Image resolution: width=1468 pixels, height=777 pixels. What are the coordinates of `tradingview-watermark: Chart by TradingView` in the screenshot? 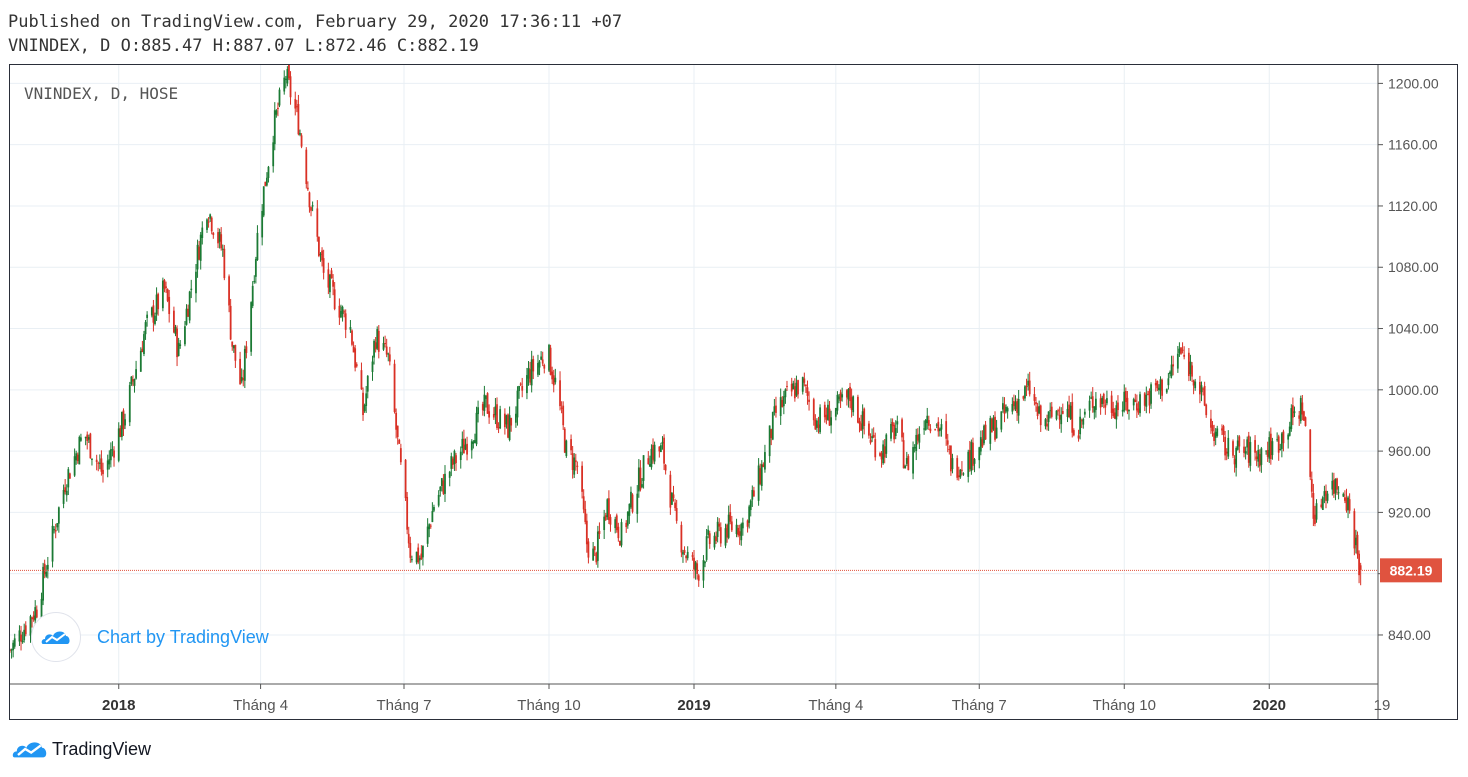 It's located at (150, 637).